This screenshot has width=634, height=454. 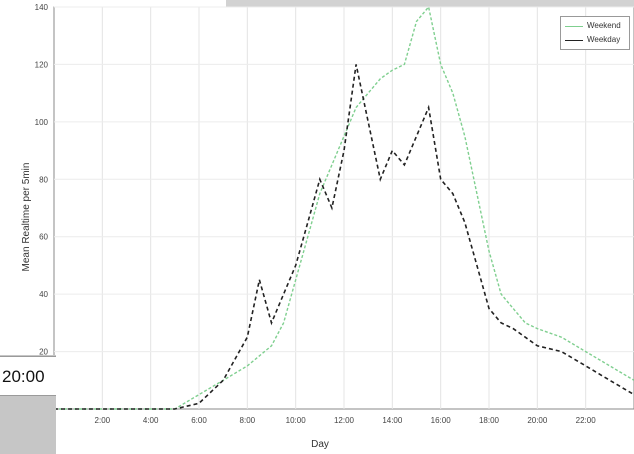 I want to click on legend-item-weekday: Weekday, so click(x=596, y=40).